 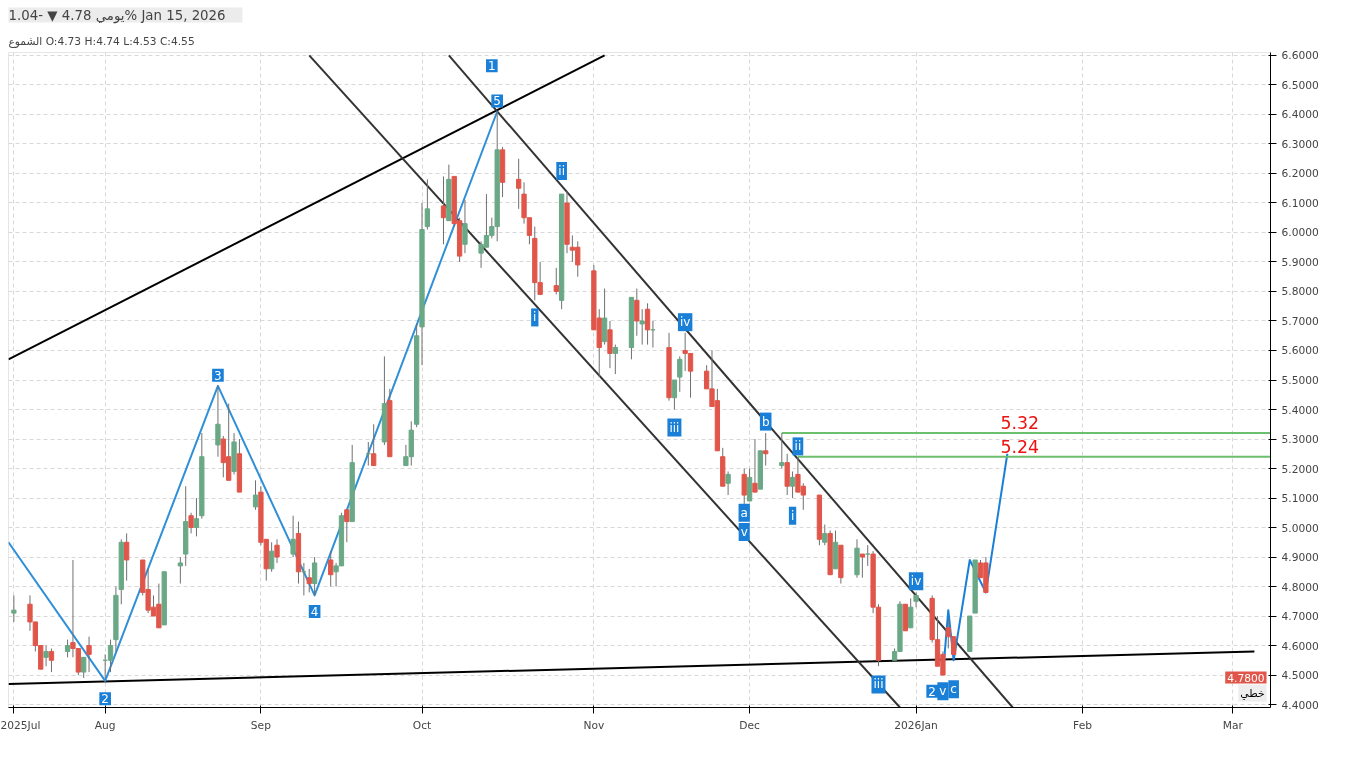 What do you see at coordinates (492, 66) in the screenshot?
I see `annotation: 1` at bounding box center [492, 66].